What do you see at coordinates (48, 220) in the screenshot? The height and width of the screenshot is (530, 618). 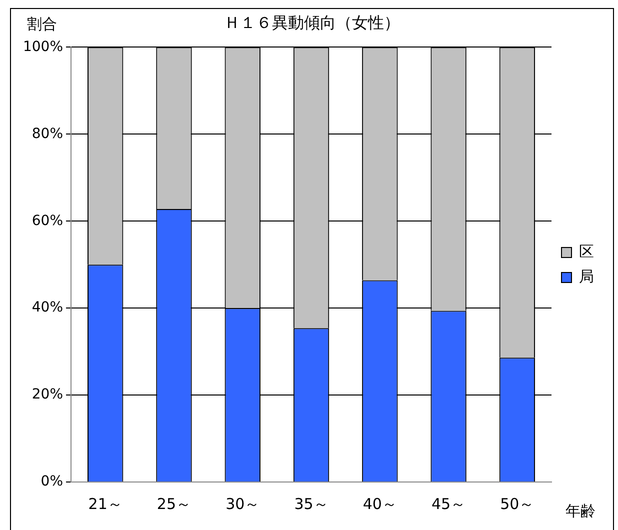 I see `y-tick-label: 60%` at bounding box center [48, 220].